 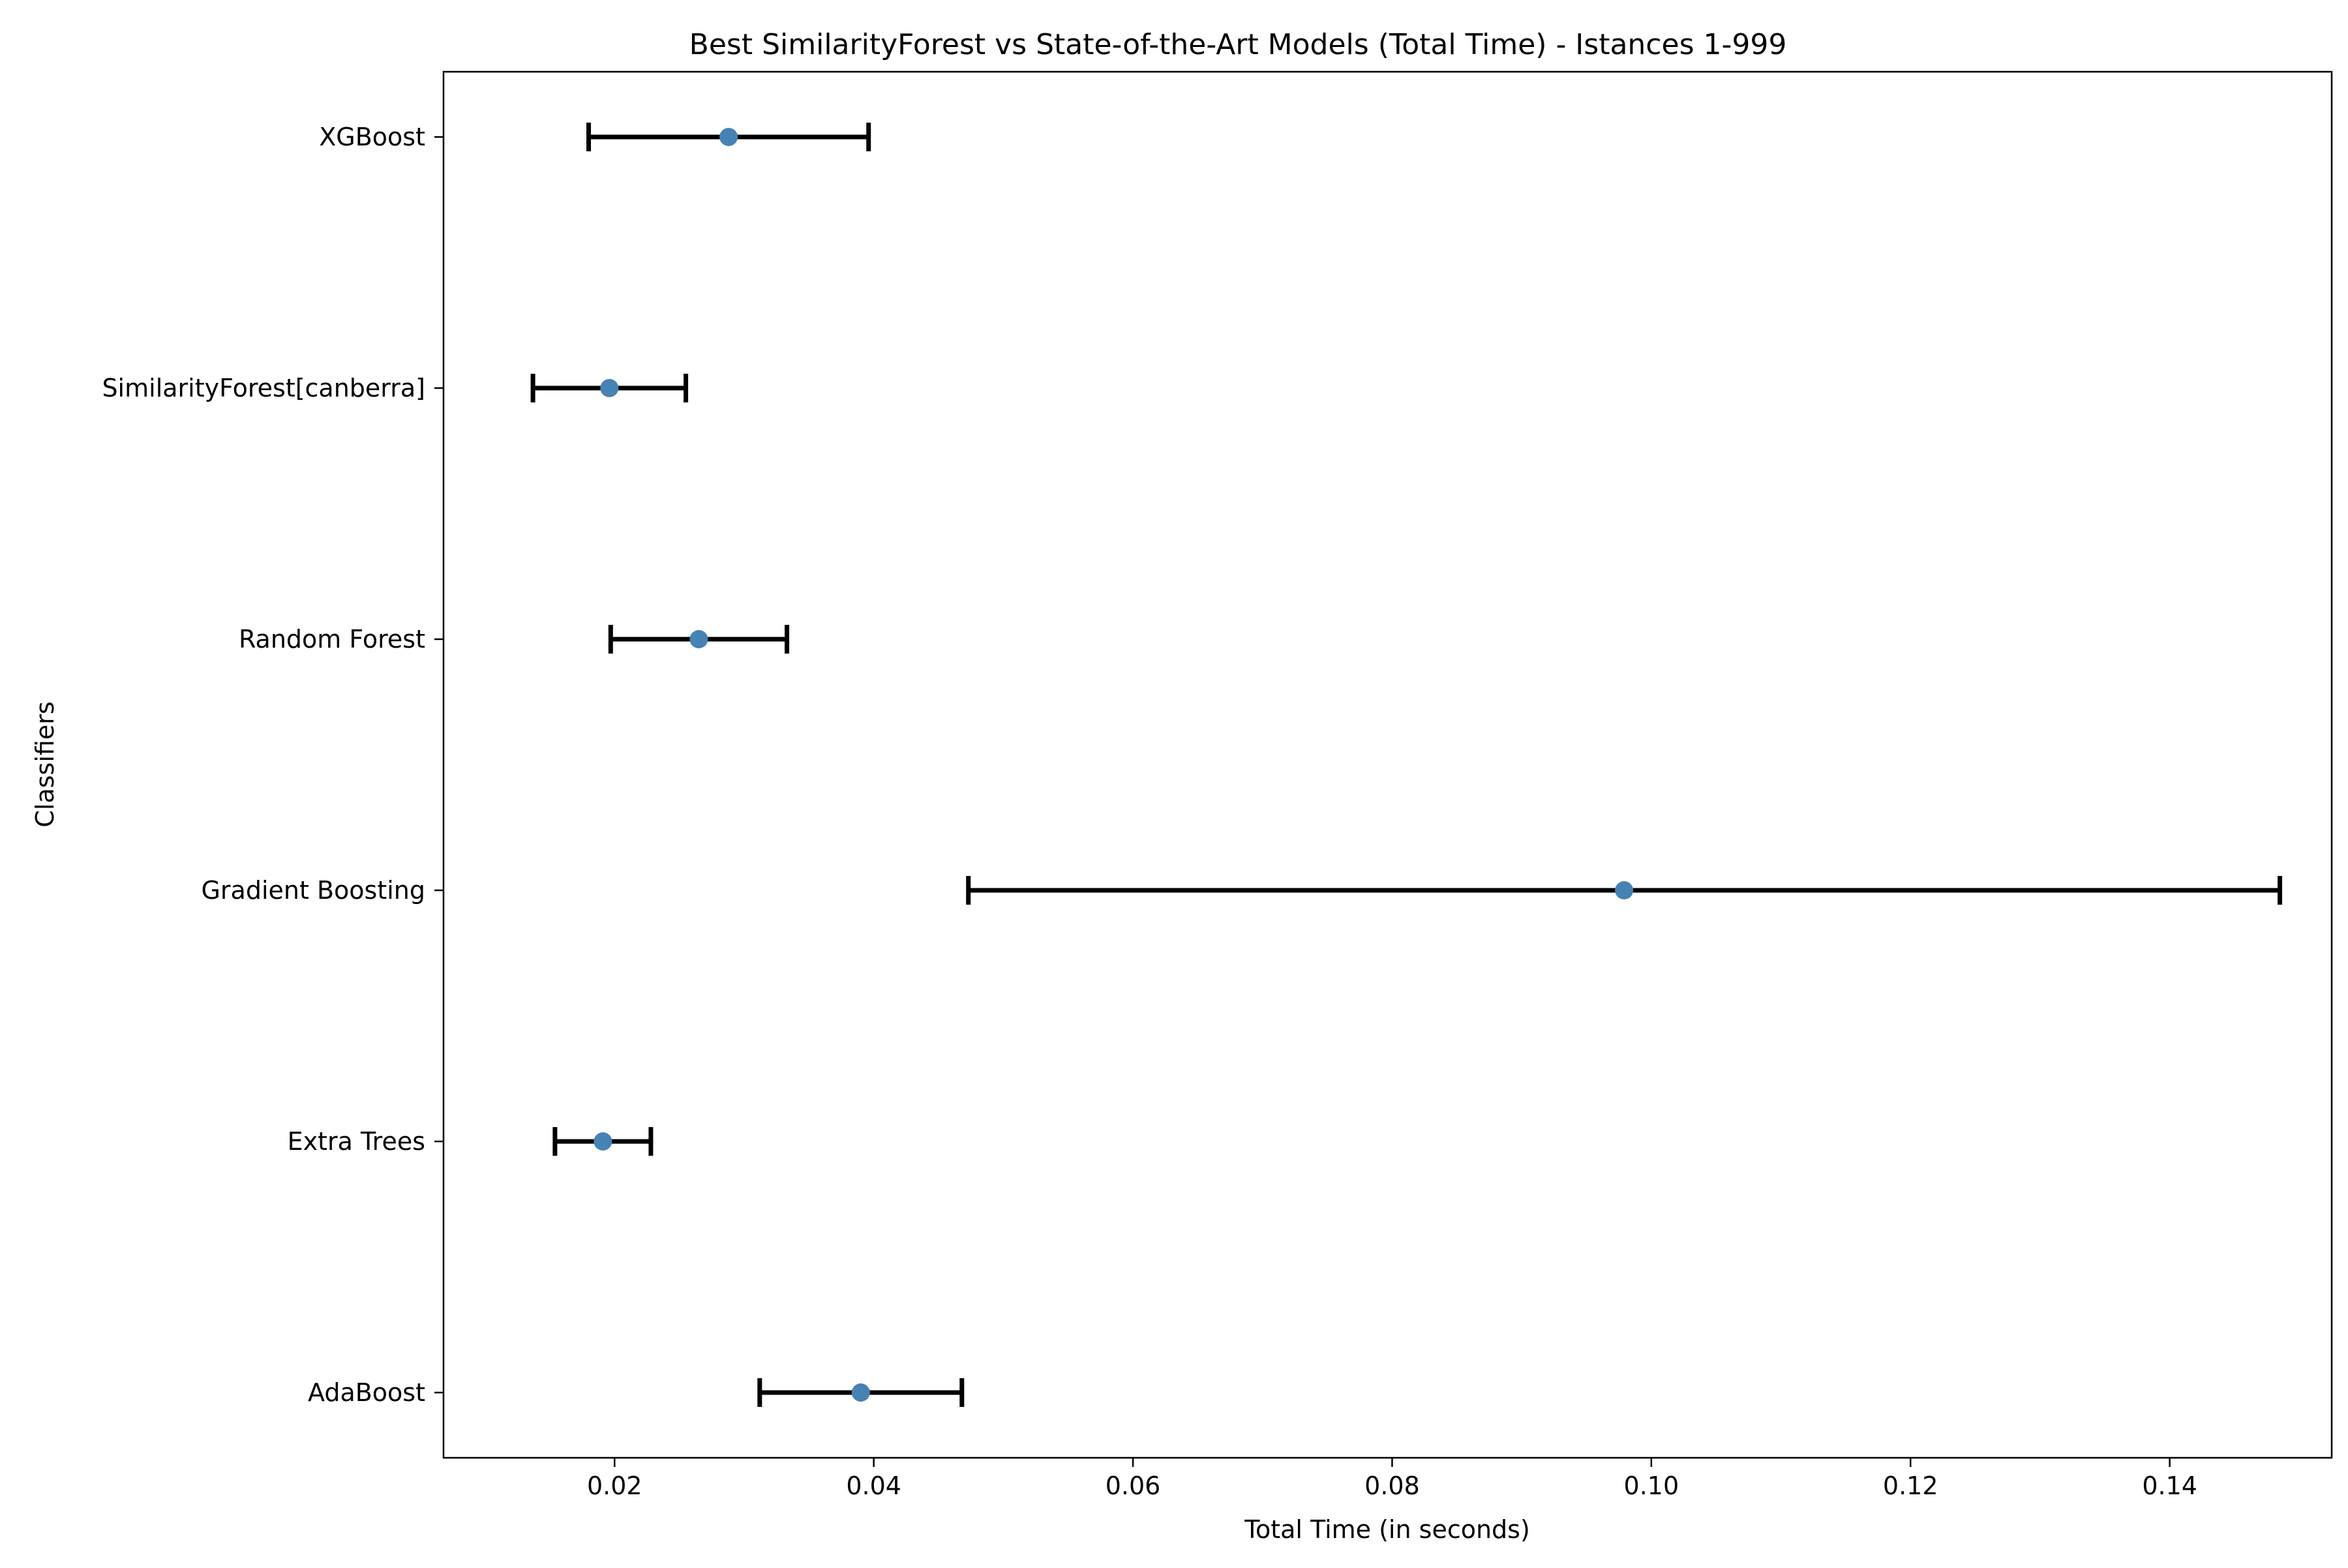 I want to click on x-tick-label: 0.14, so click(x=2170, y=1485).